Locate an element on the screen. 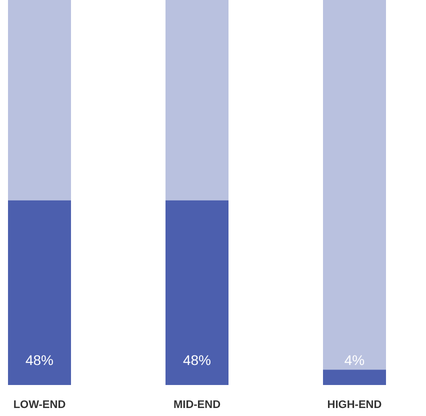 The width and height of the screenshot is (426, 416). x-tick-label: MID-END is located at coordinates (197, 405).